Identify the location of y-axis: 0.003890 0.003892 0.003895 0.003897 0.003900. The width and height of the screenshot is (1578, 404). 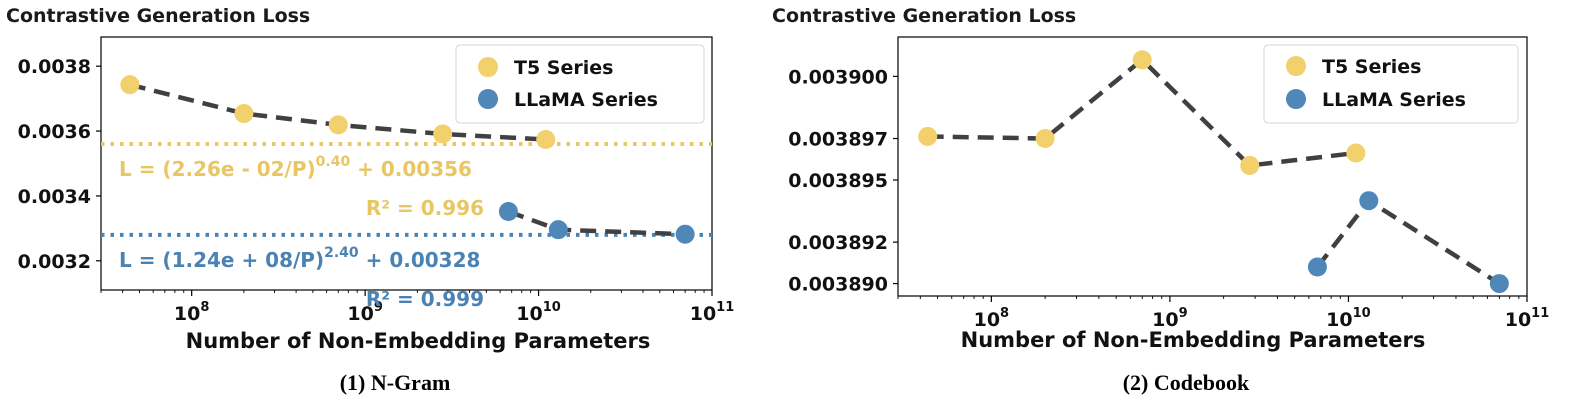
(843, 181).